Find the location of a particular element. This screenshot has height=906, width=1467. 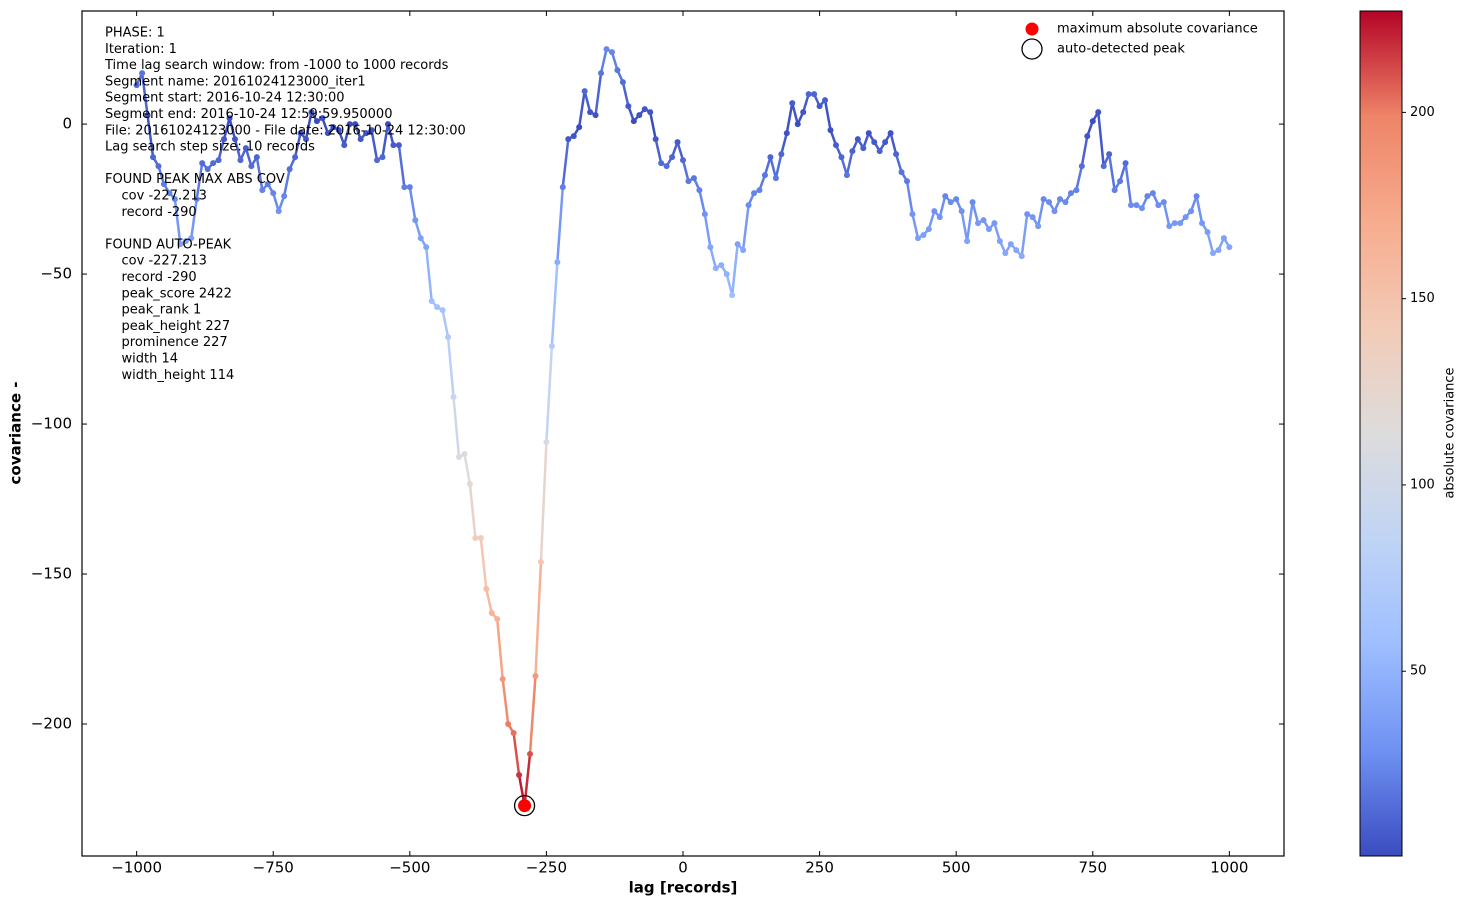

y-tick-label: −150 is located at coordinates (51, 574).